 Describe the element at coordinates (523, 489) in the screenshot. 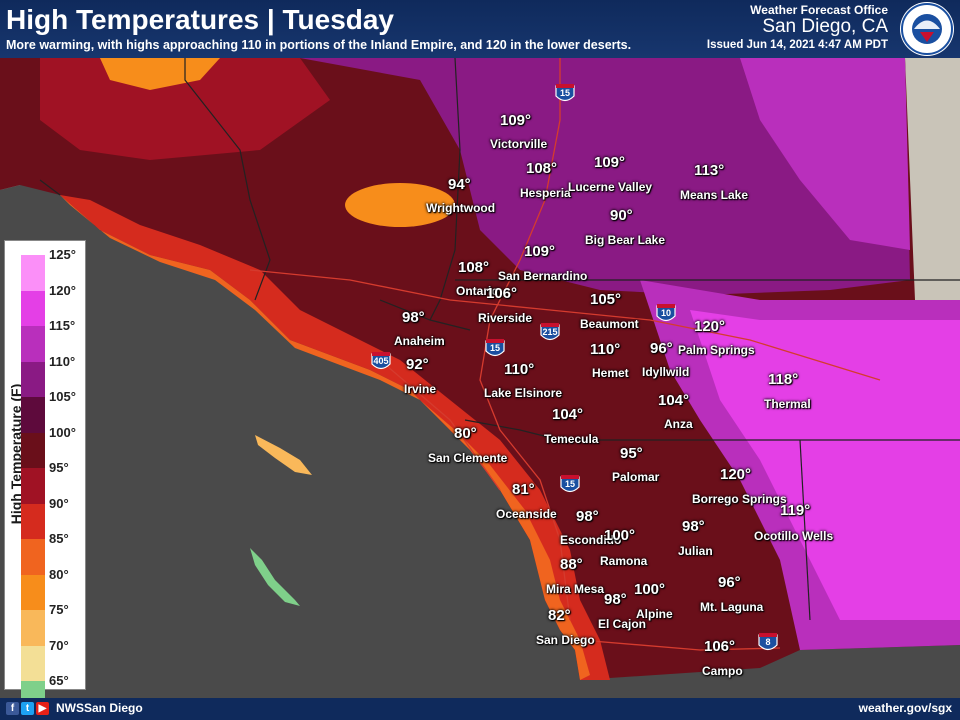

I see `temp-label: 81°` at that location.